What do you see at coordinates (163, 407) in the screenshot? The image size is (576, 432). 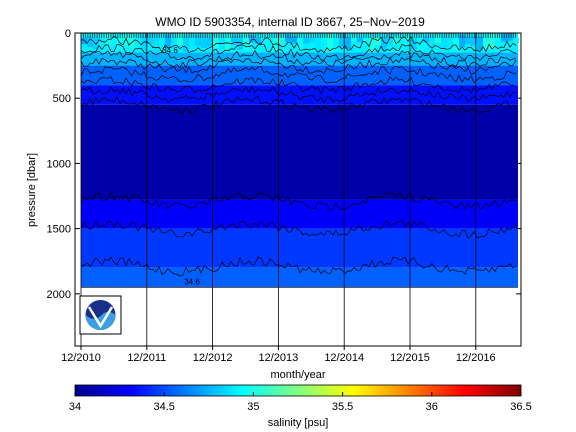 I see `colorbar-tick-label: 34.5` at bounding box center [163, 407].